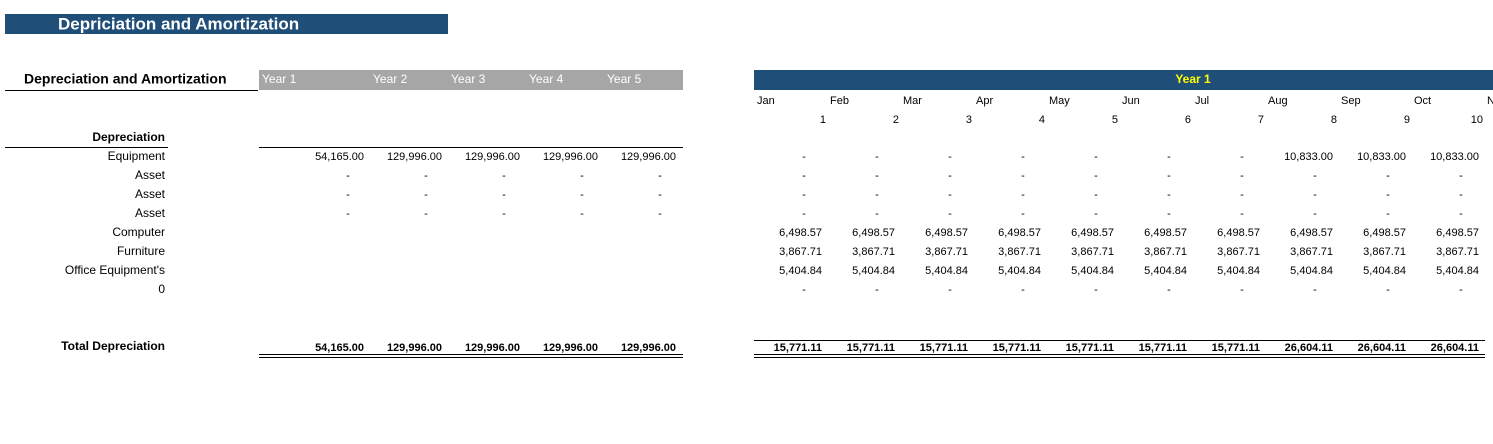 The width and height of the screenshot is (1493, 444). I want to click on month-label: May, so click(1059, 101).